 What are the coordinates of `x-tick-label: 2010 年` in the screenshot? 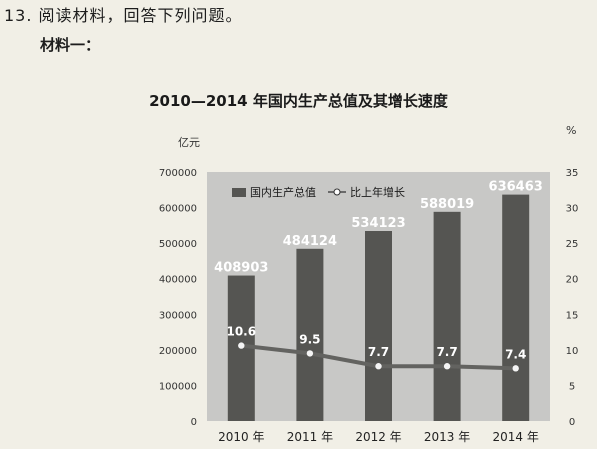 It's located at (241, 437).